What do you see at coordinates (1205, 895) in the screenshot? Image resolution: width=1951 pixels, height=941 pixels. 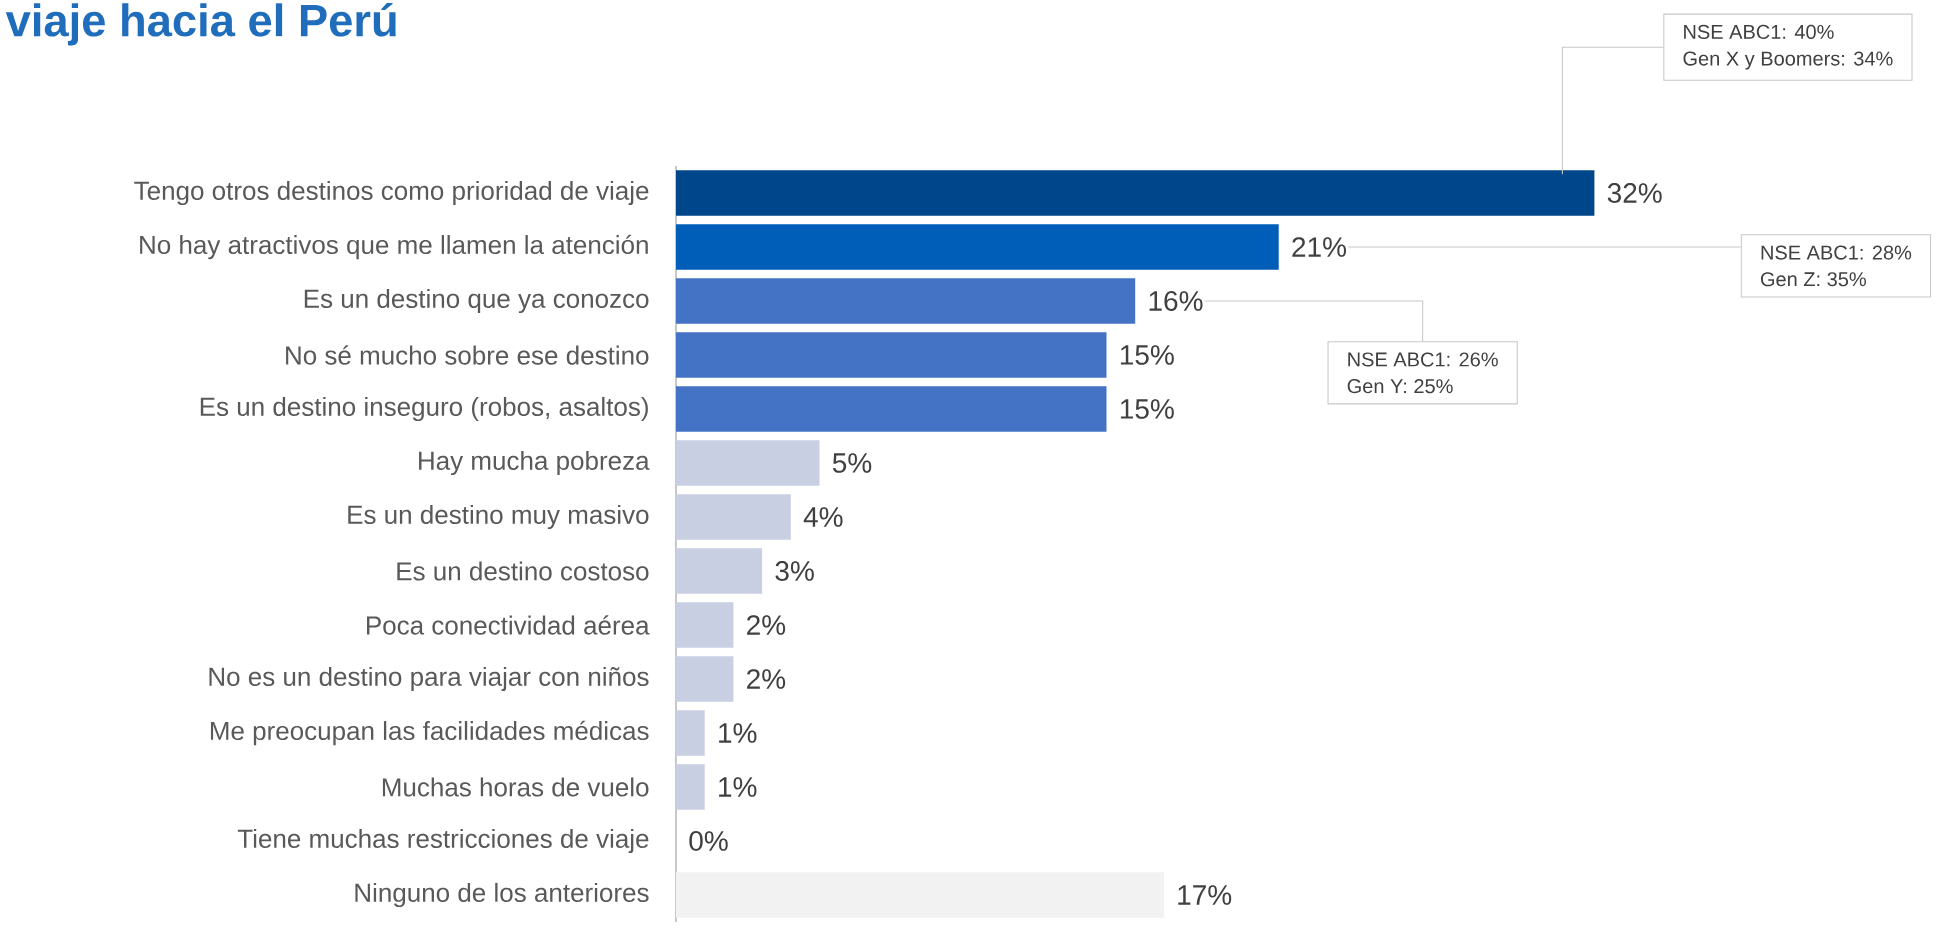 I see `data-label: 17%` at bounding box center [1205, 895].